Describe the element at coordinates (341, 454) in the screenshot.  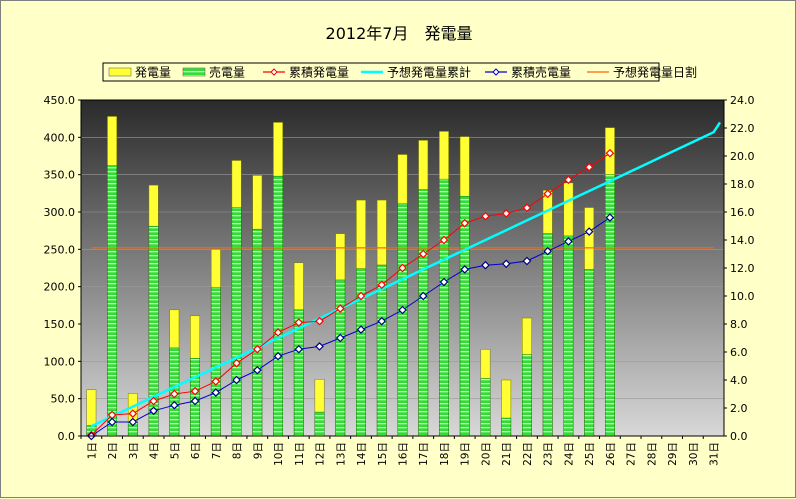
I see `x-tick-label: 13日` at that location.